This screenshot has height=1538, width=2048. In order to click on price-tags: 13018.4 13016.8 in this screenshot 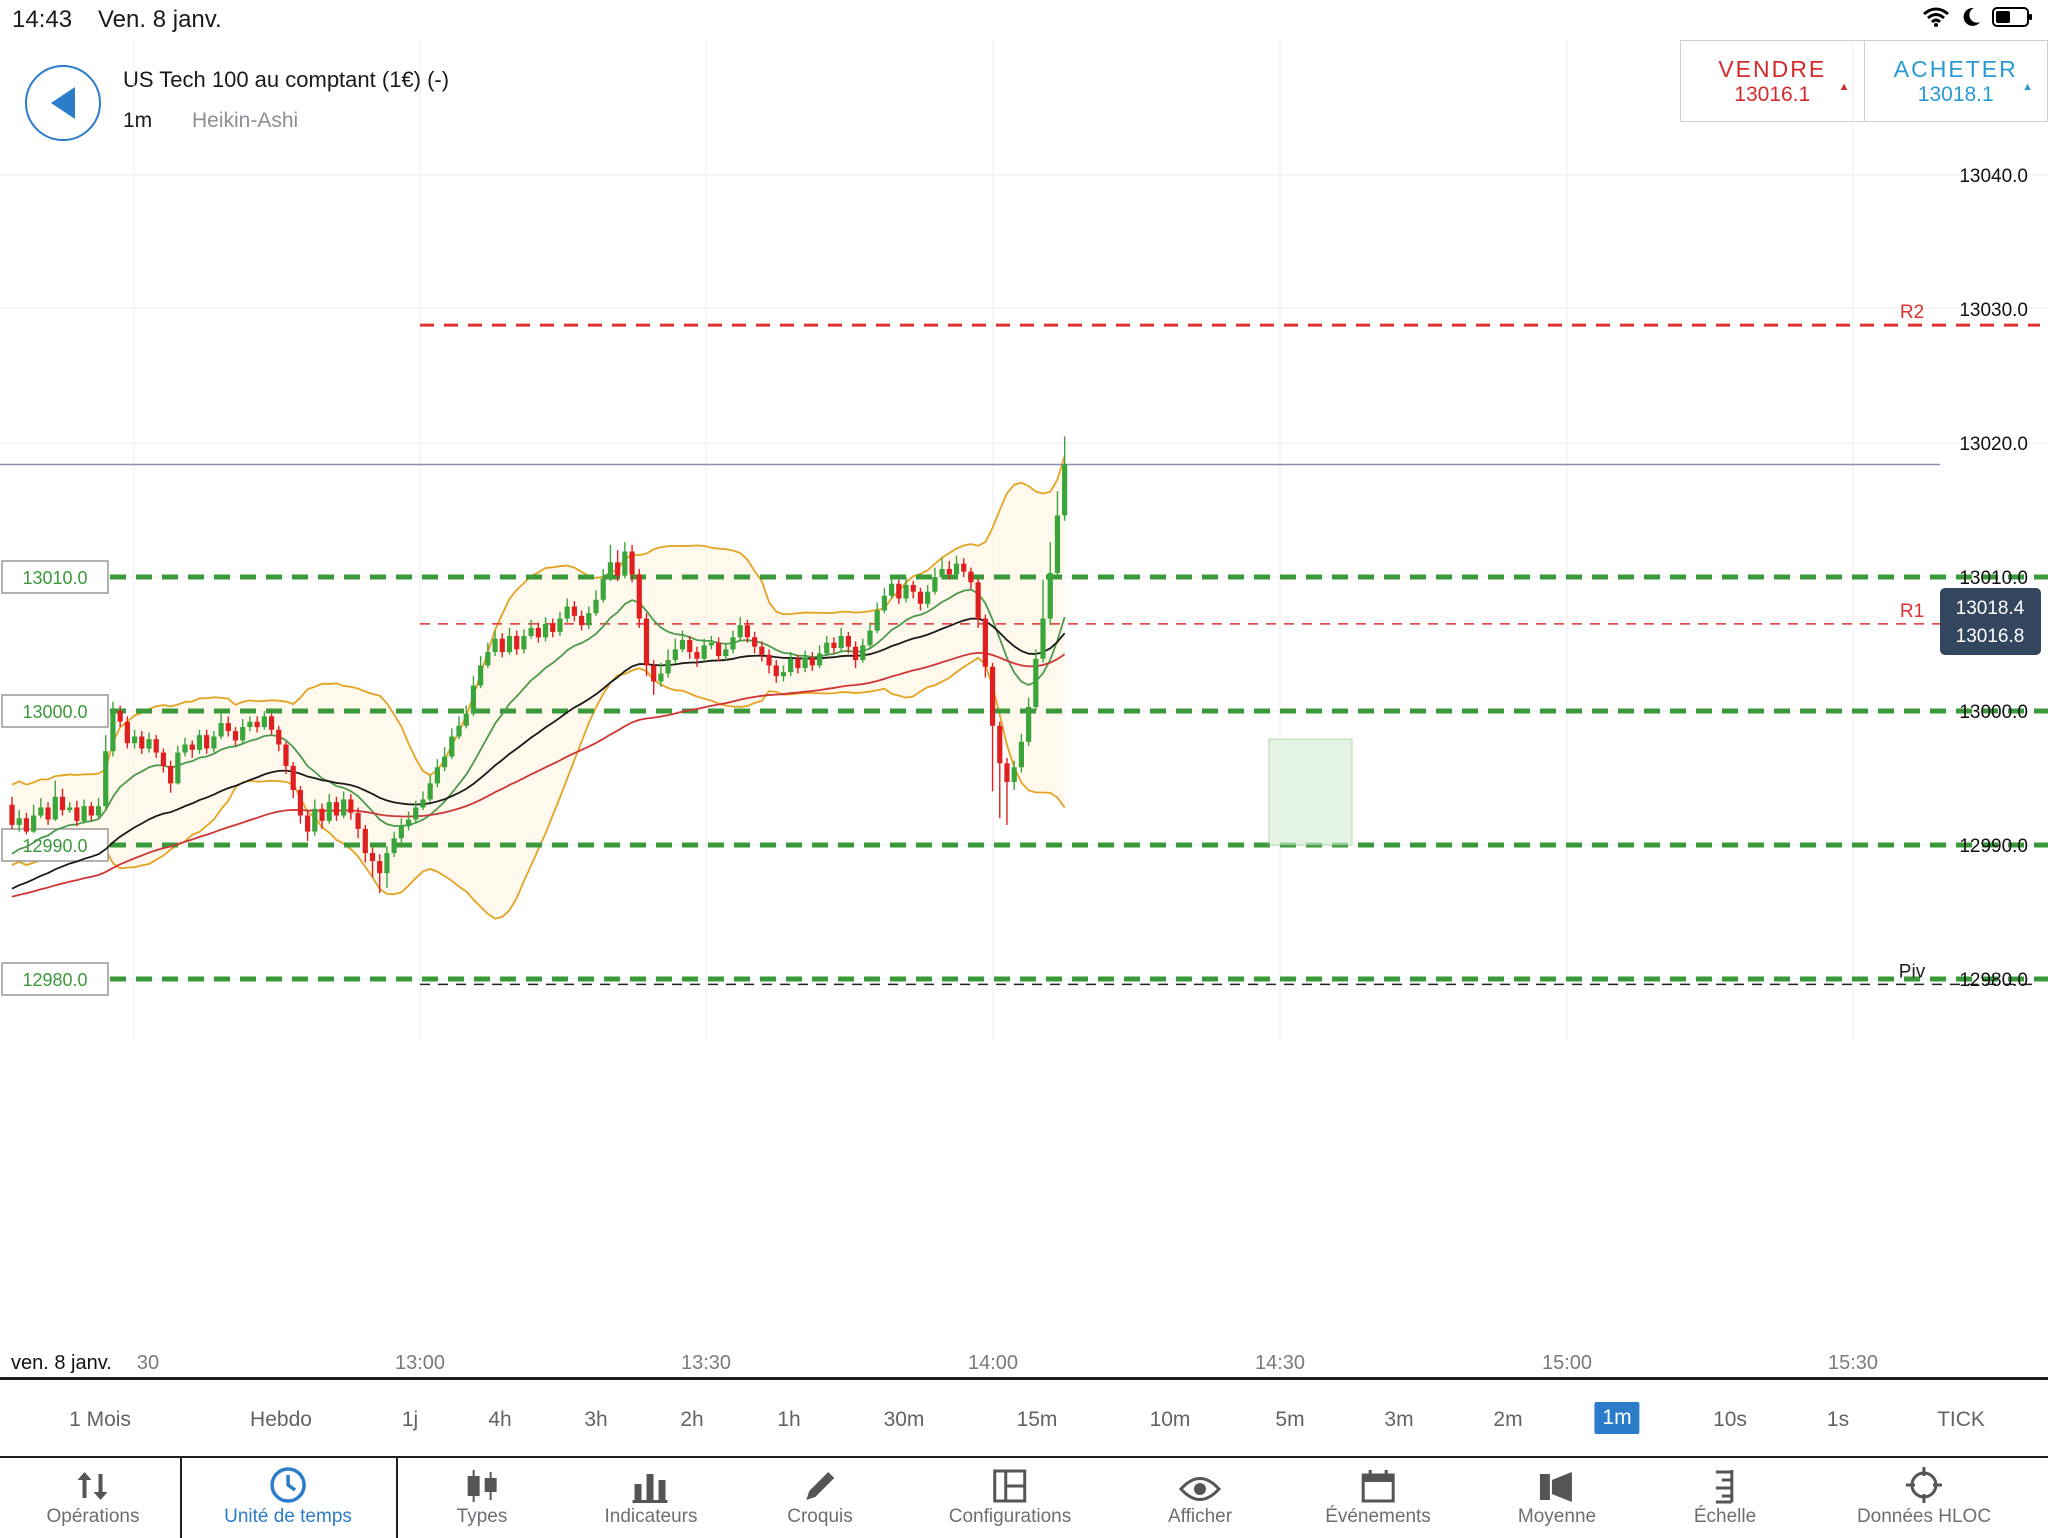, I will do `click(1990, 621)`.